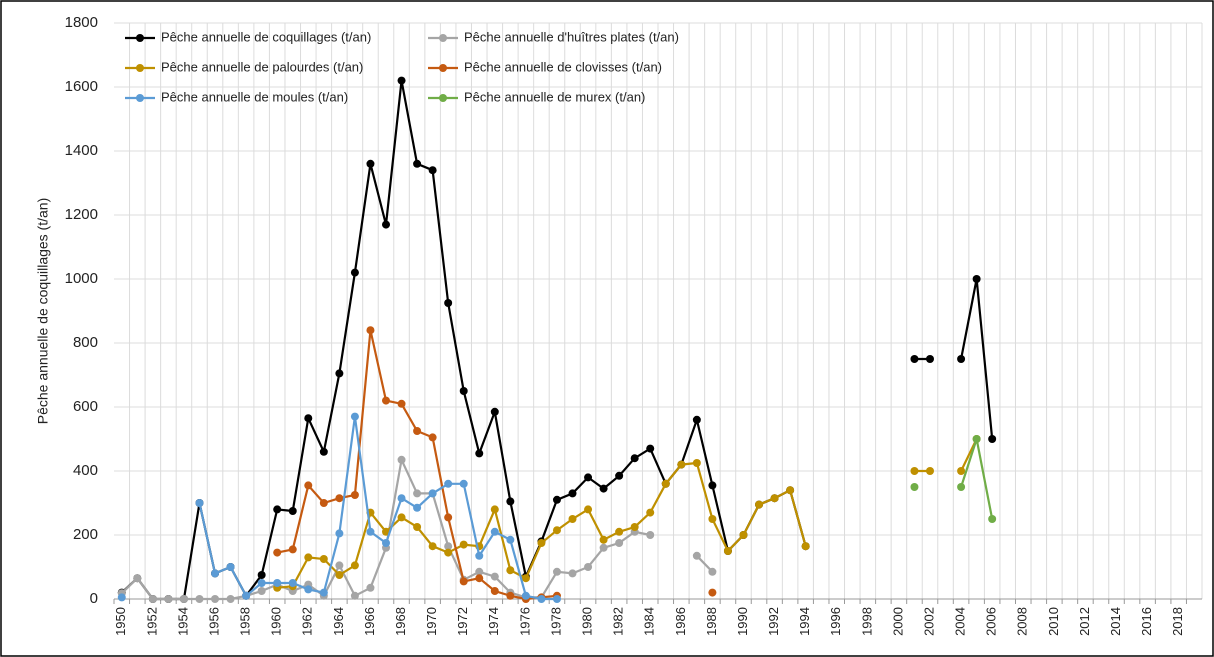 The width and height of the screenshot is (1214, 657). What do you see at coordinates (618, 621) in the screenshot?
I see `x-tick-label: 1982` at bounding box center [618, 621].